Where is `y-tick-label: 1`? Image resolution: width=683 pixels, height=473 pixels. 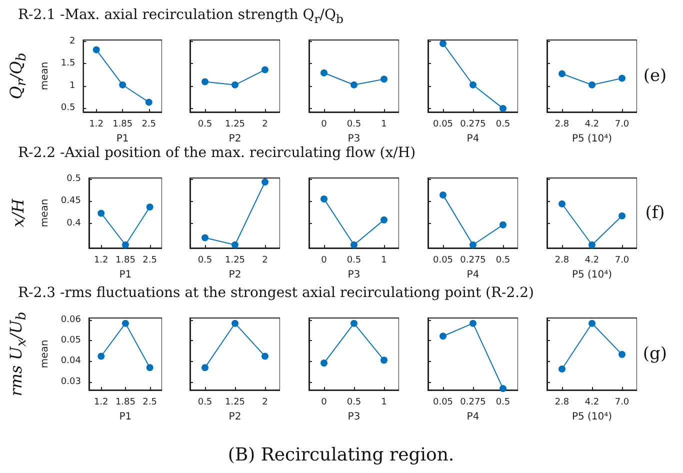
y-tick-label: 1 is located at coordinates (72, 85).